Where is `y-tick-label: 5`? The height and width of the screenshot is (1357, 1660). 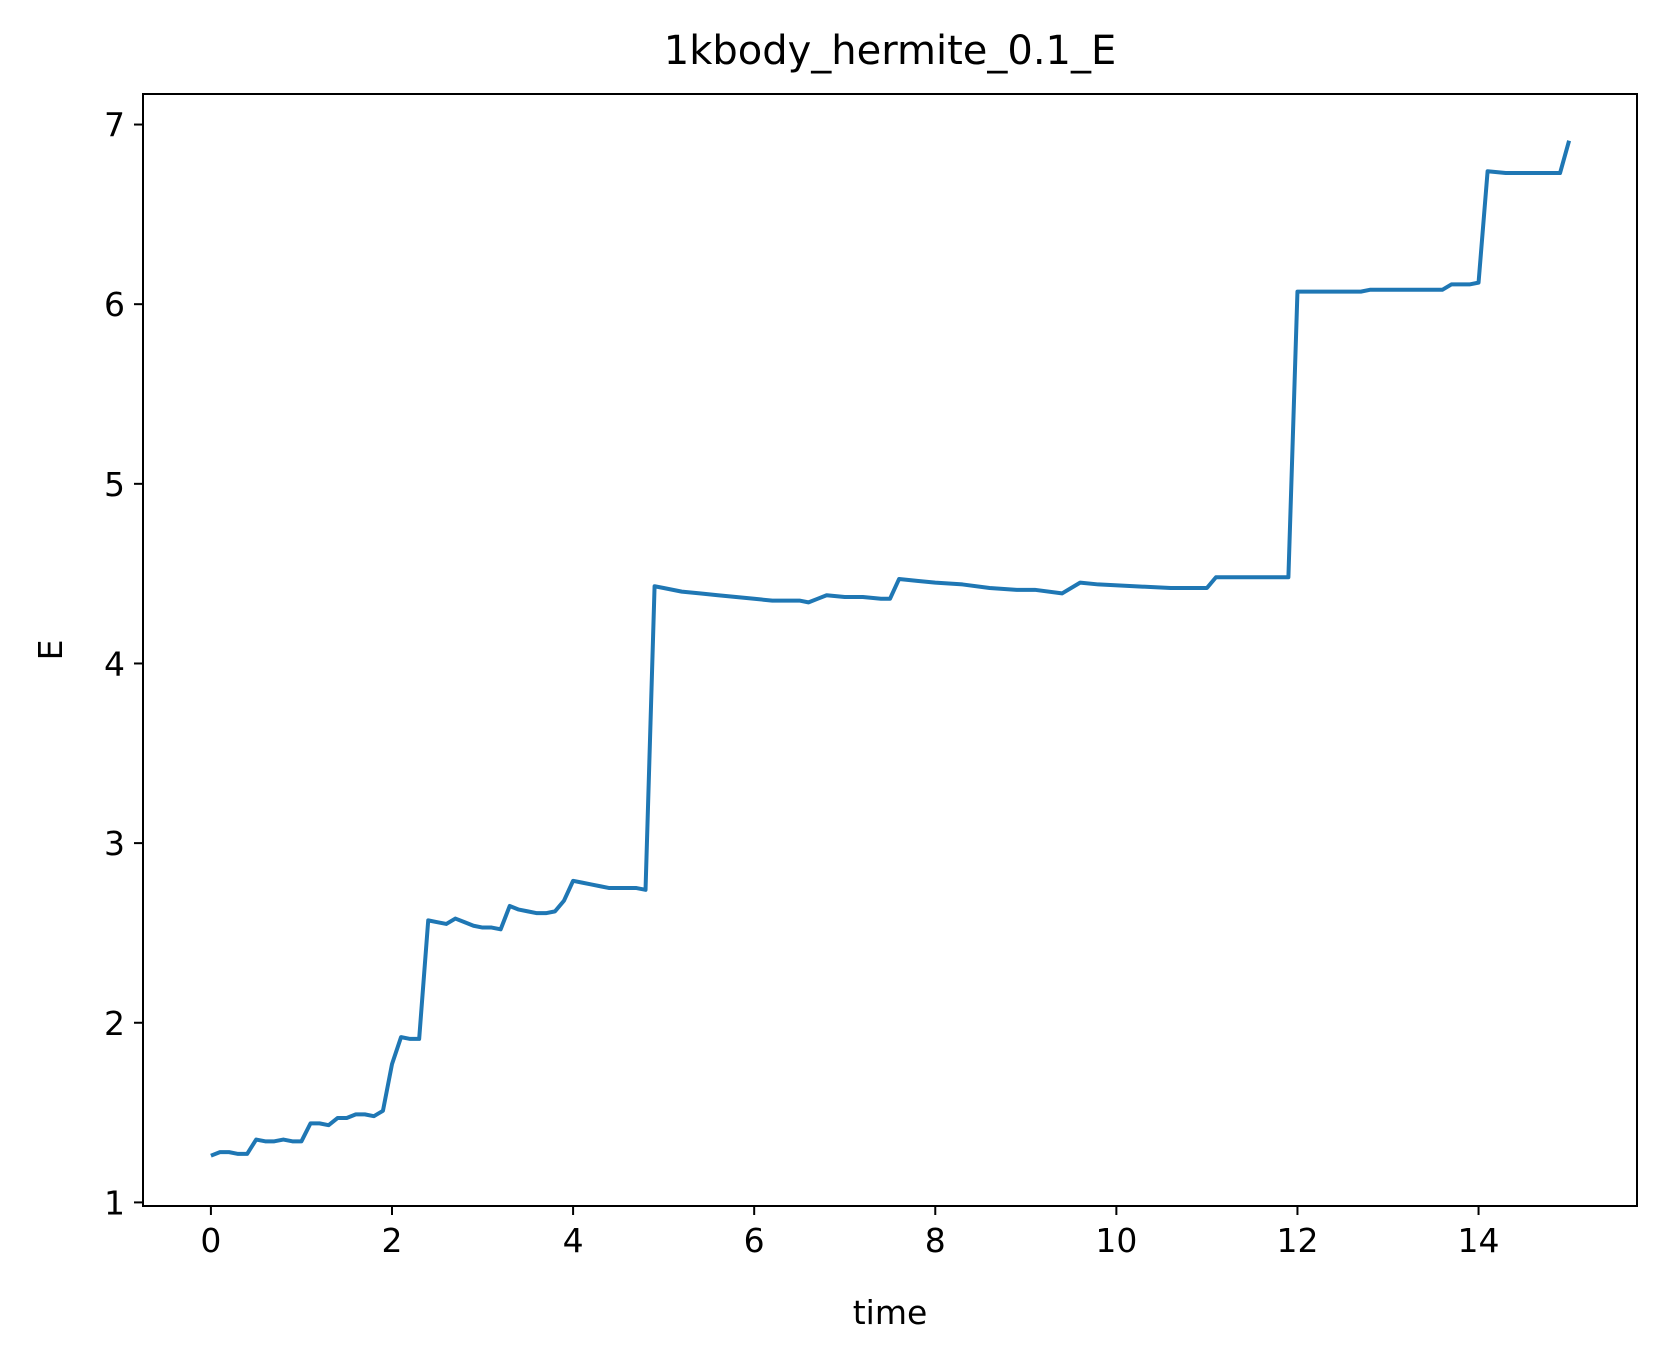
y-tick-label: 5 is located at coordinates (114, 484).